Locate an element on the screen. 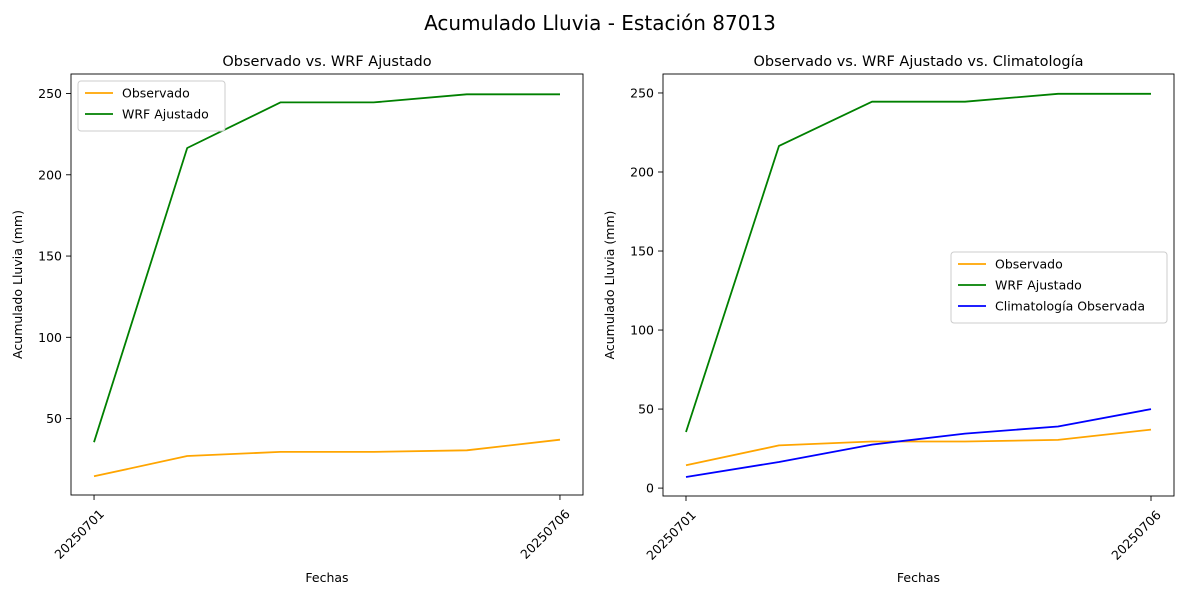  y-tick-label: 0 is located at coordinates (650, 488).